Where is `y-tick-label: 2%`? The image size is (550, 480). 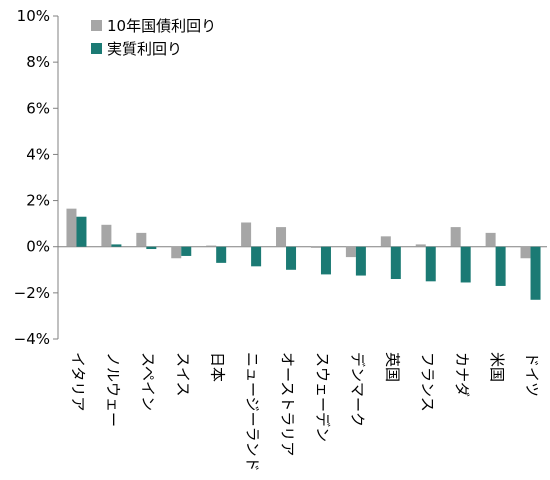
y-tick-label: 2% is located at coordinates (38, 201).